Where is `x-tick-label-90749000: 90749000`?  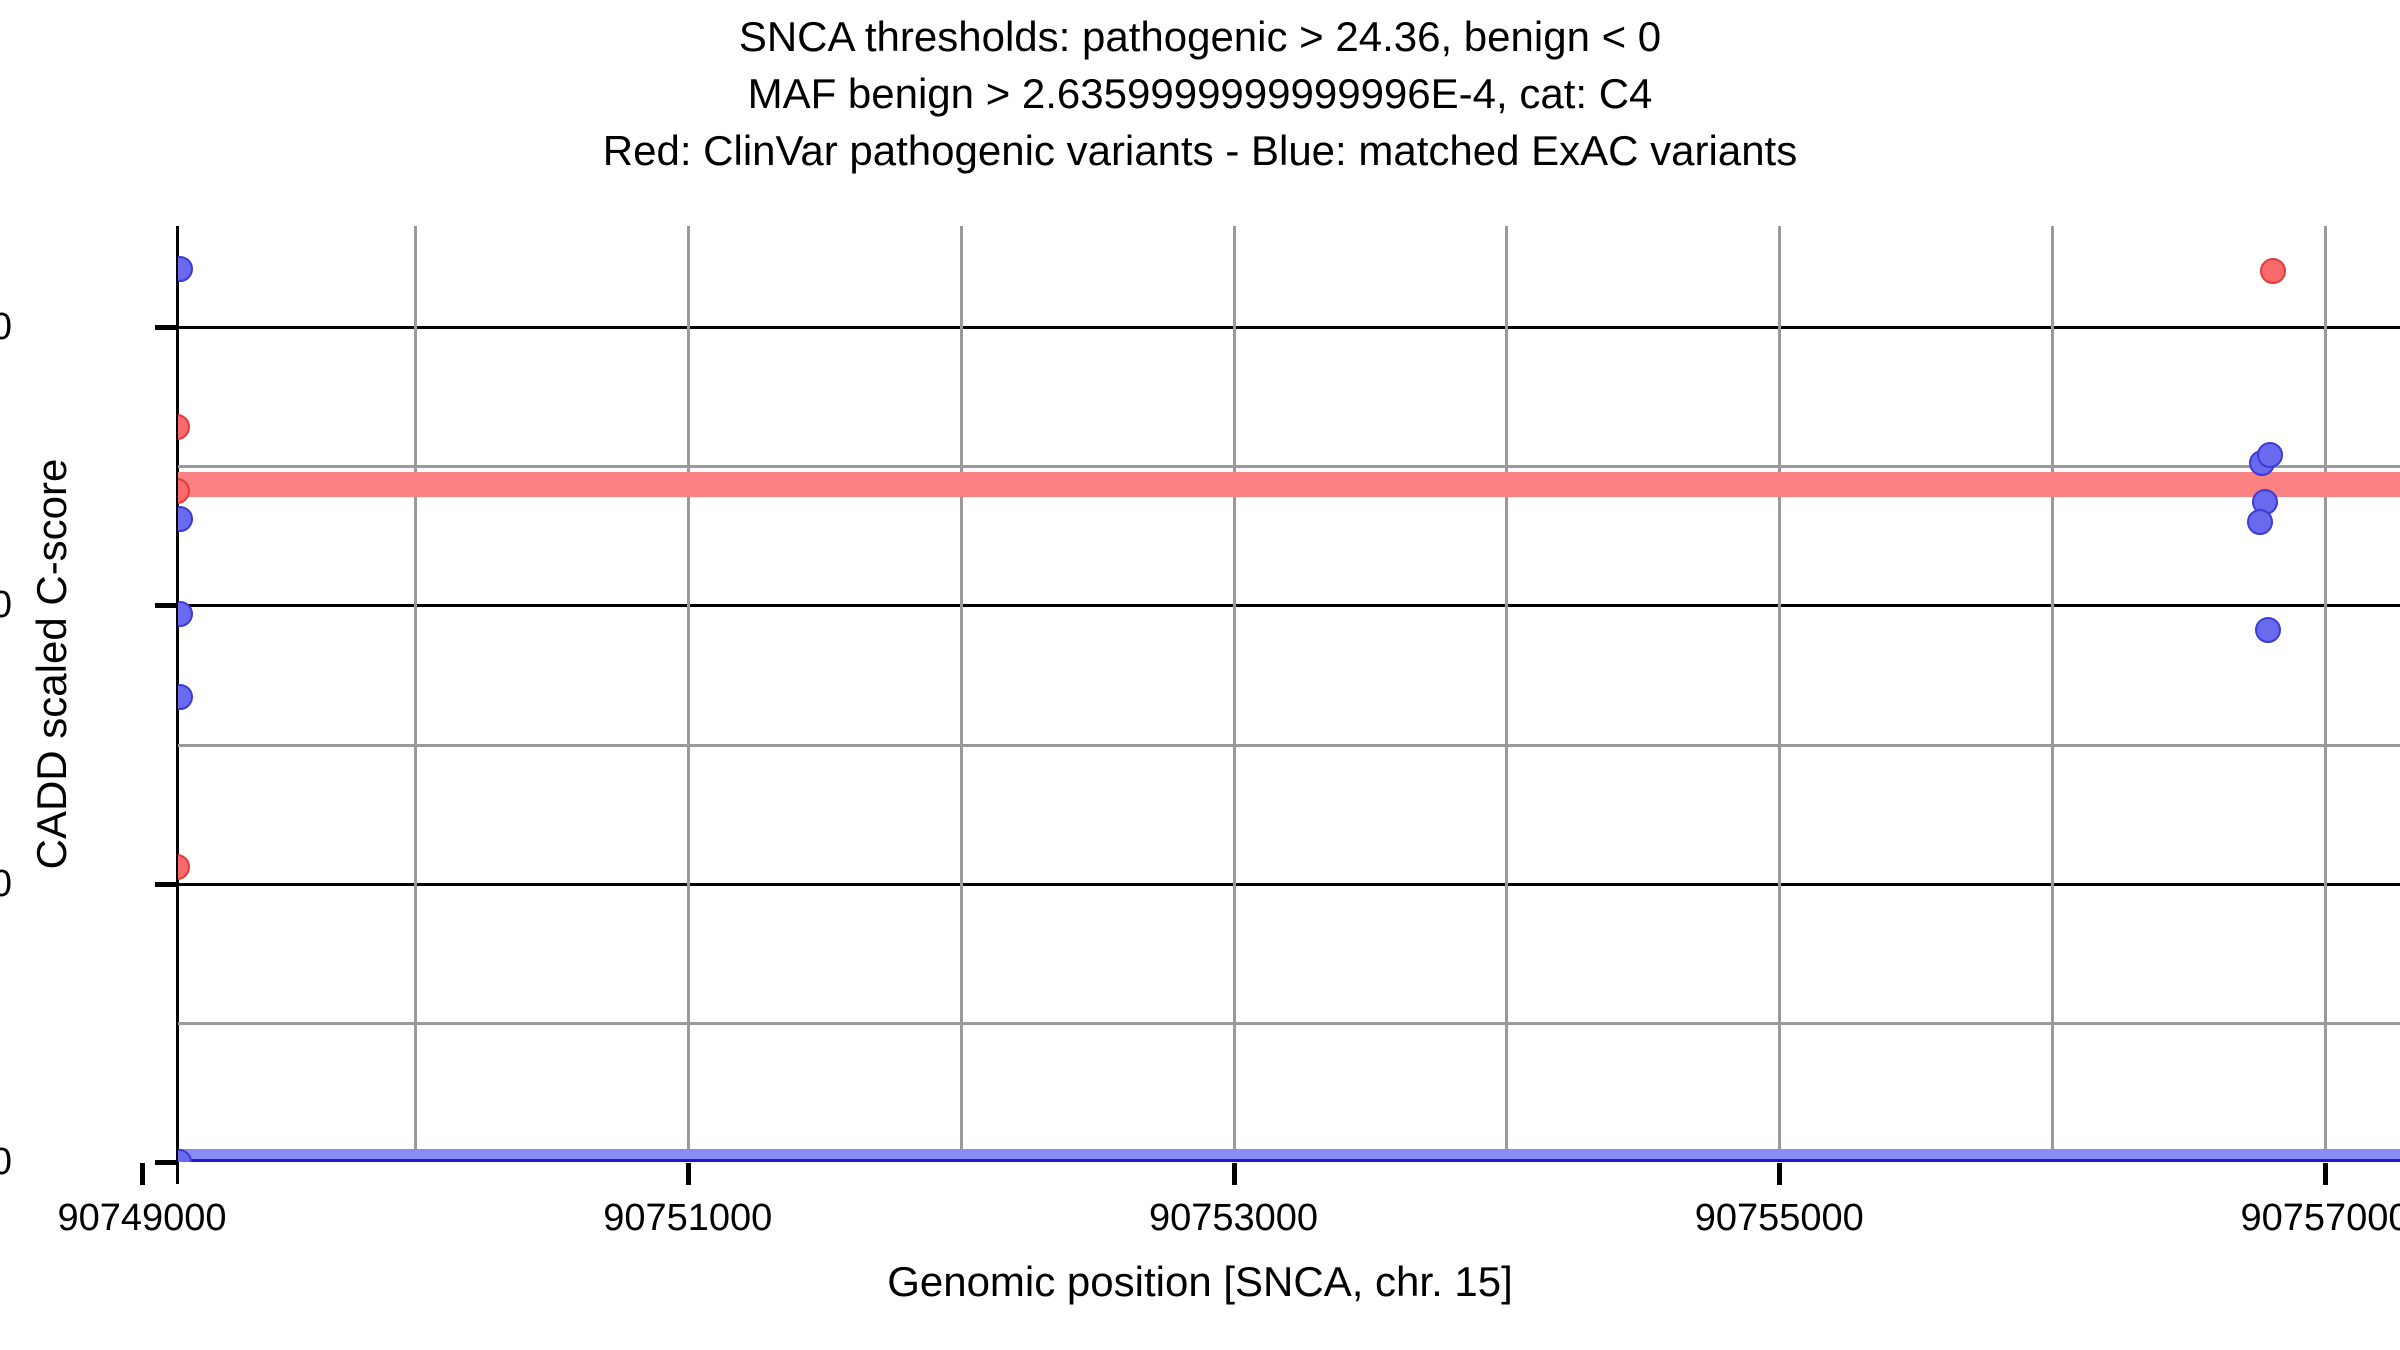
x-tick-label-90749000: 90749000 is located at coordinates (142, 1218).